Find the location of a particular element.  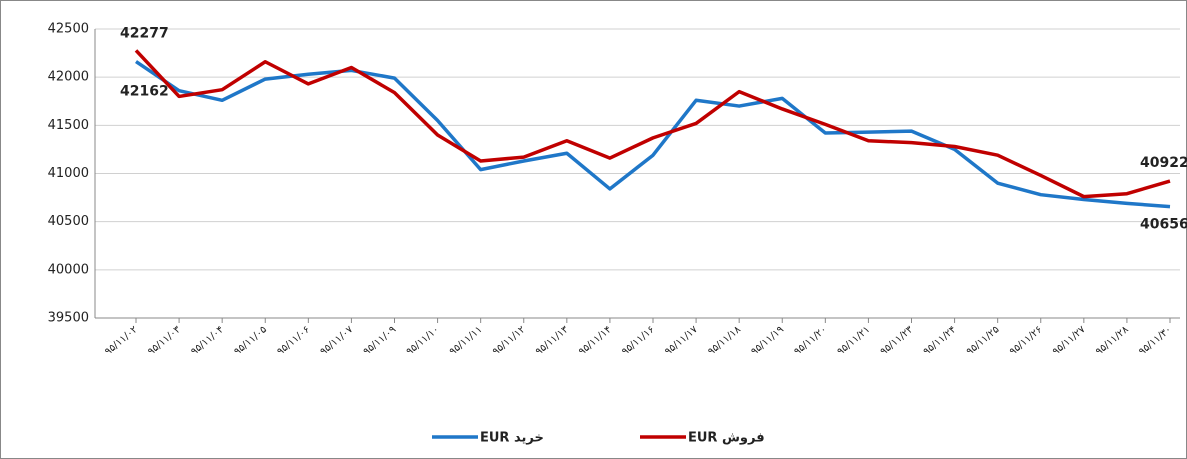

x-tick-label: ۹۵/۱۱/۰۲ is located at coordinates (121, 340).